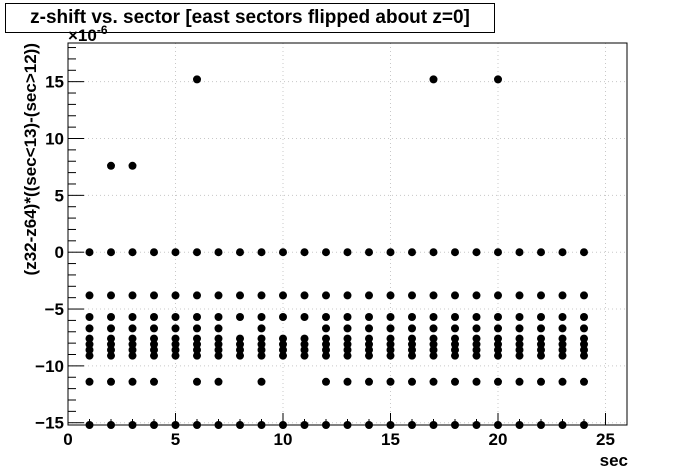 Image resolution: width=696 pixels, height=472 pixels. What do you see at coordinates (82, 35) in the screenshot?
I see `y-exponent-base: ×10` at bounding box center [82, 35].